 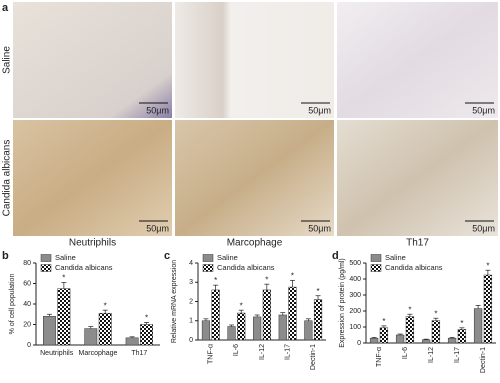 I want to click on y-tick-label: 60, so click(x=27, y=283).